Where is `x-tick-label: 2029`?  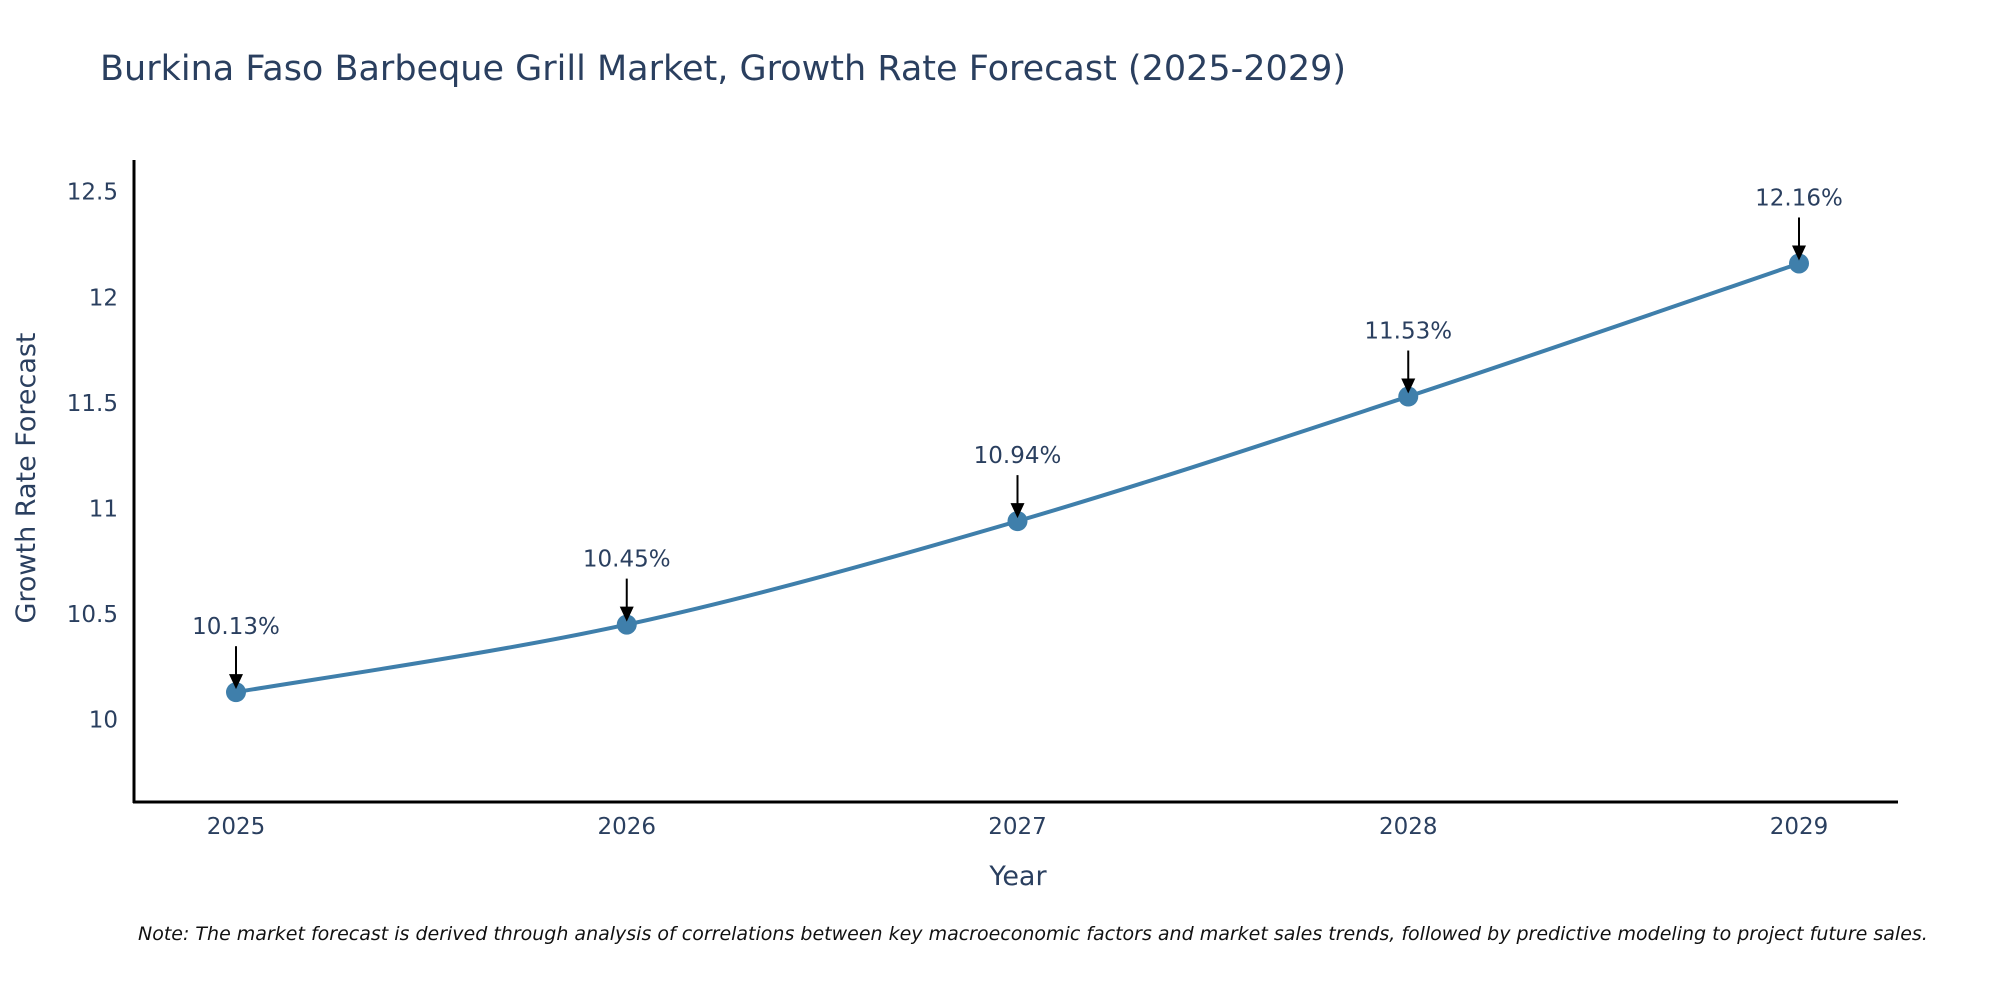 x-tick-label: 2029 is located at coordinates (1799, 827).